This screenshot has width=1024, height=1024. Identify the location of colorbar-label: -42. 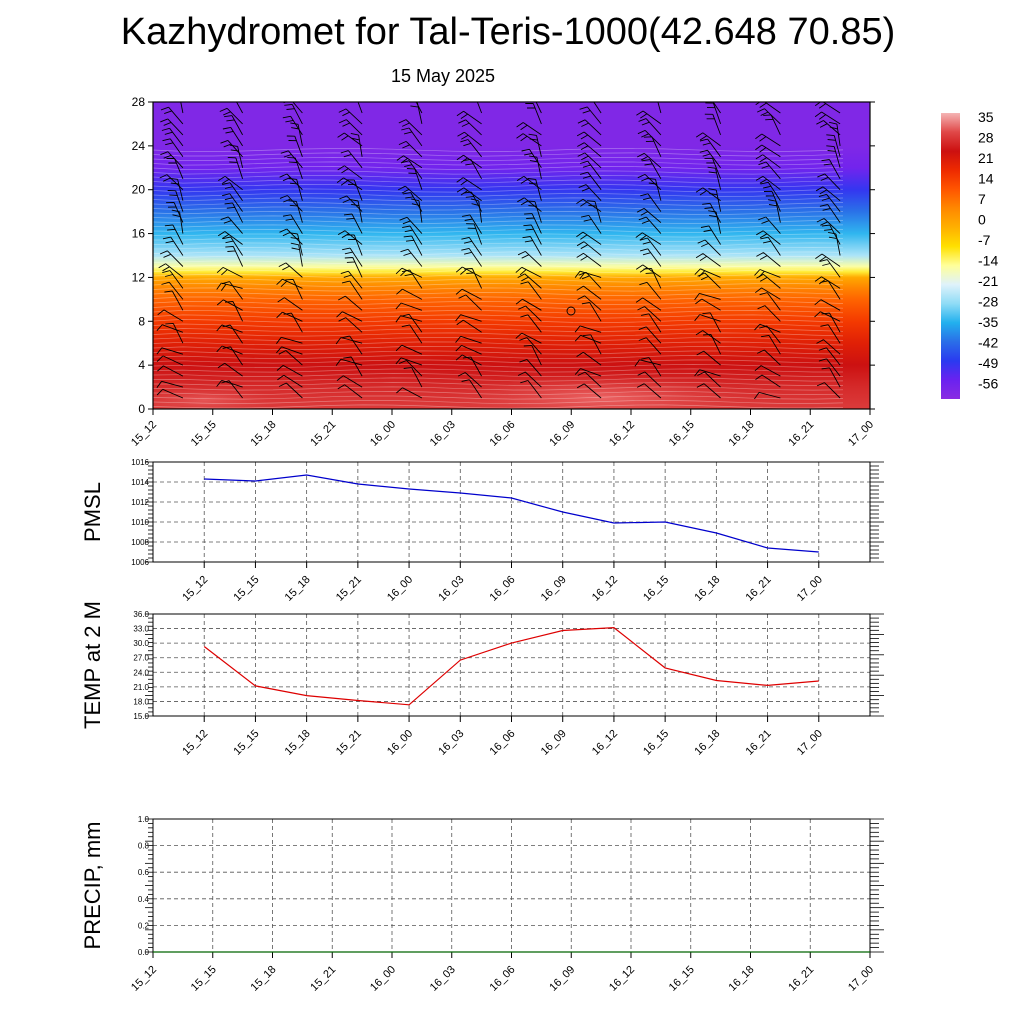
(988, 343).